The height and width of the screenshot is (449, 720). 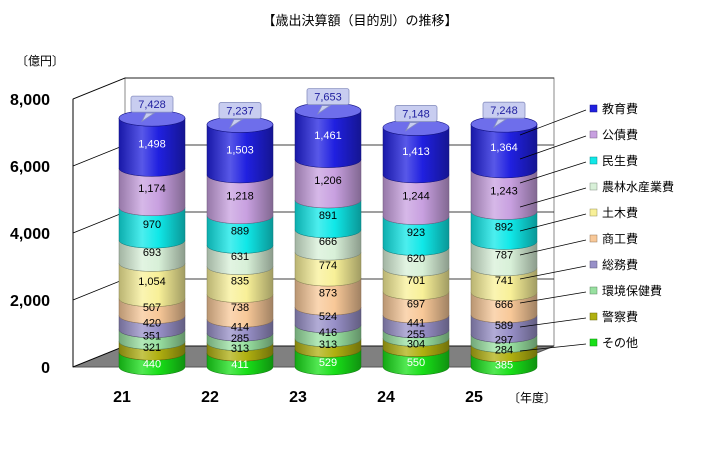 What do you see at coordinates (152, 324) in the screenshot?
I see `data-label: 420` at bounding box center [152, 324].